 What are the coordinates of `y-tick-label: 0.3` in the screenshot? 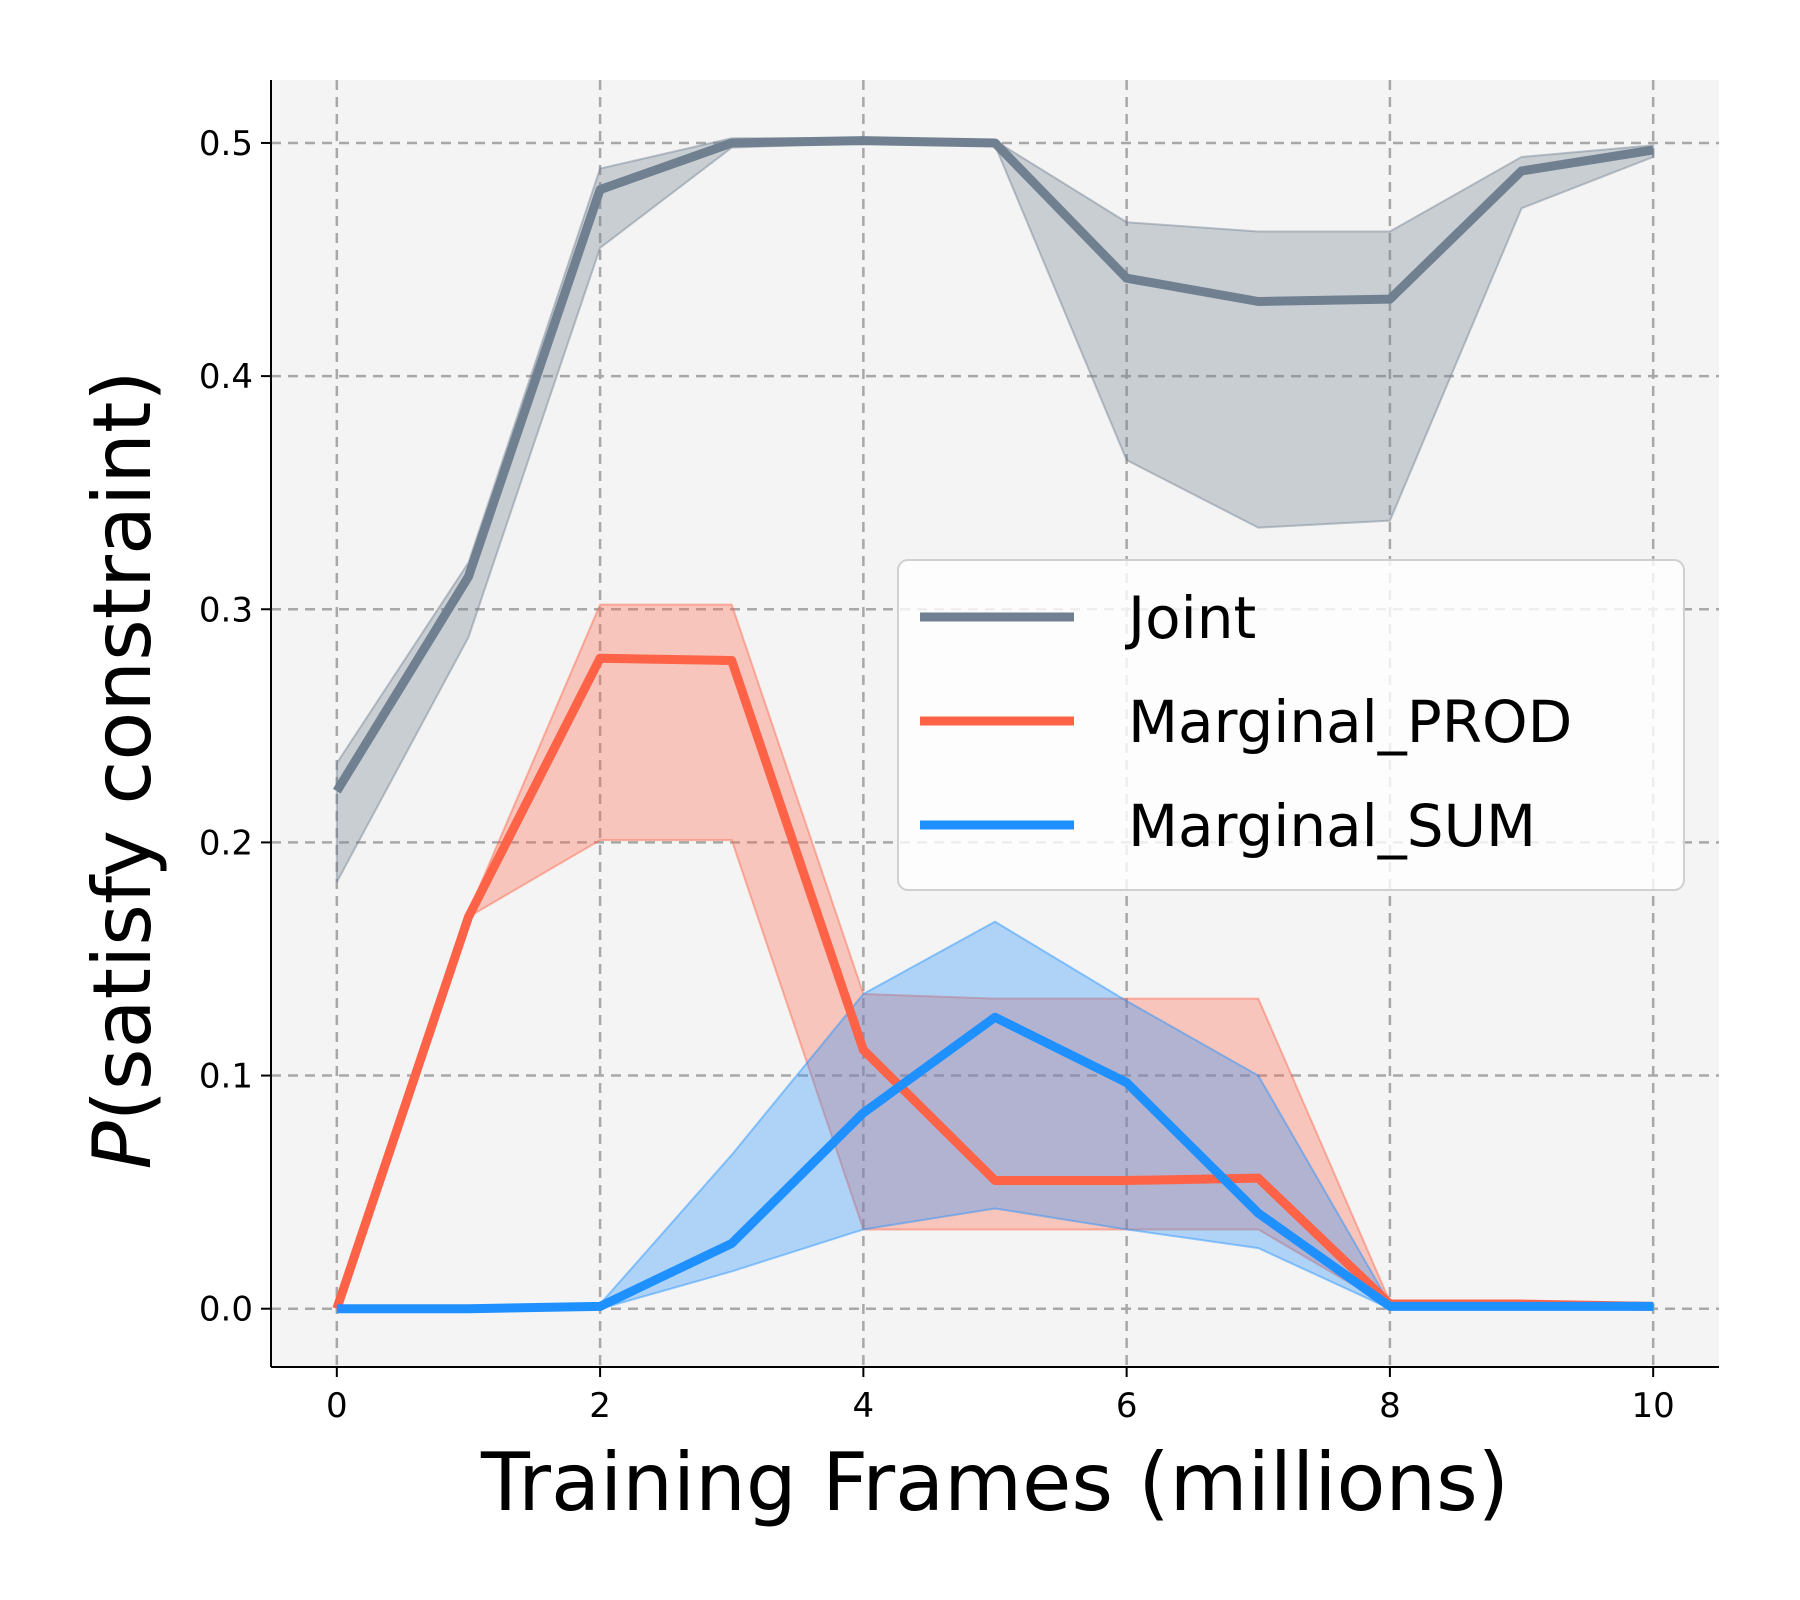 It's located at (226, 610).